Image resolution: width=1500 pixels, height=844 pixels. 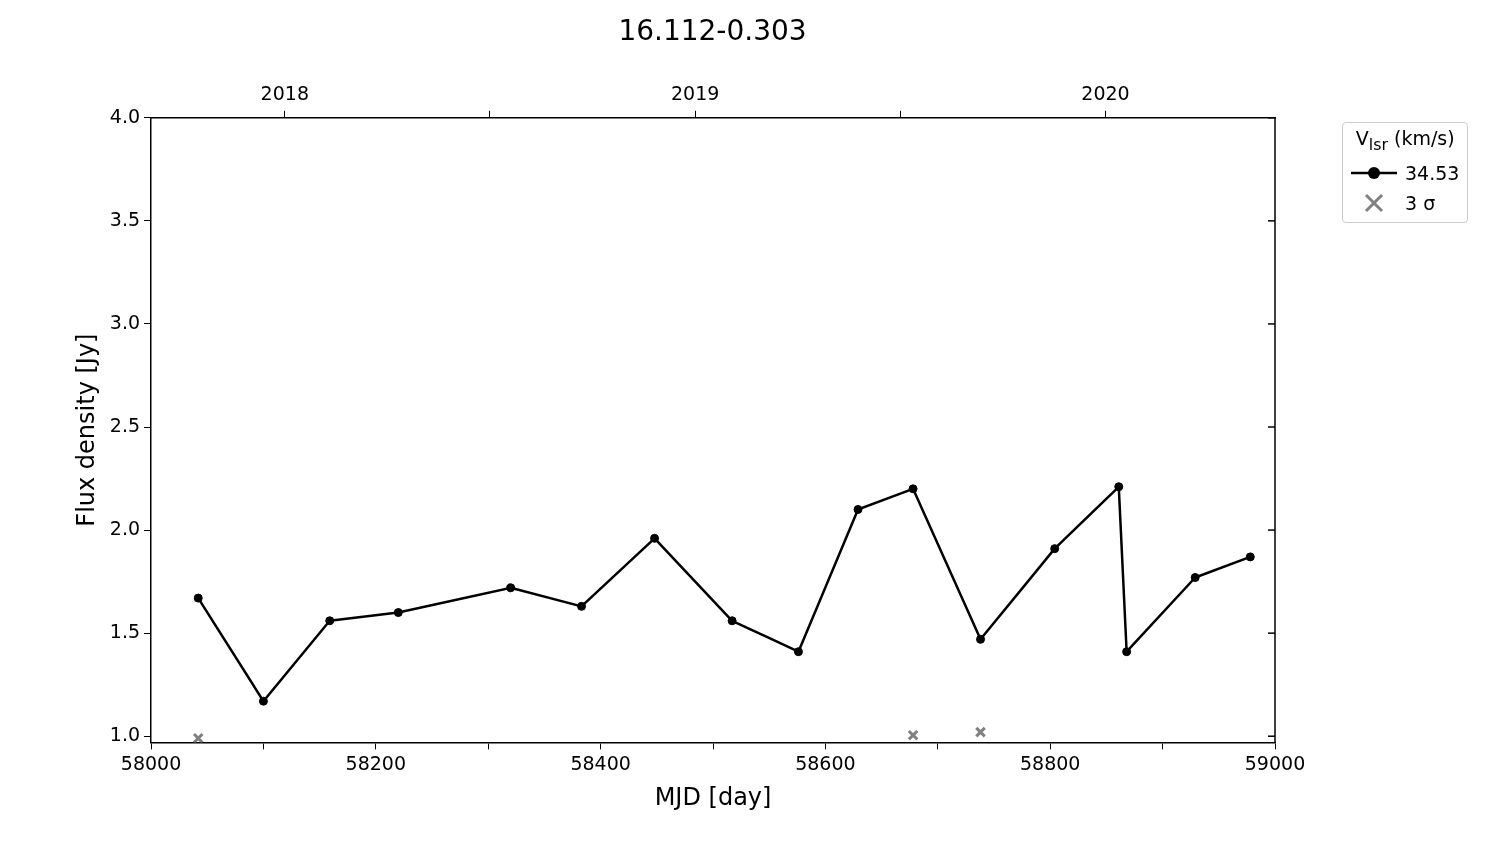 What do you see at coordinates (125, 115) in the screenshot?
I see `y-tick-label: 4.0` at bounding box center [125, 115].